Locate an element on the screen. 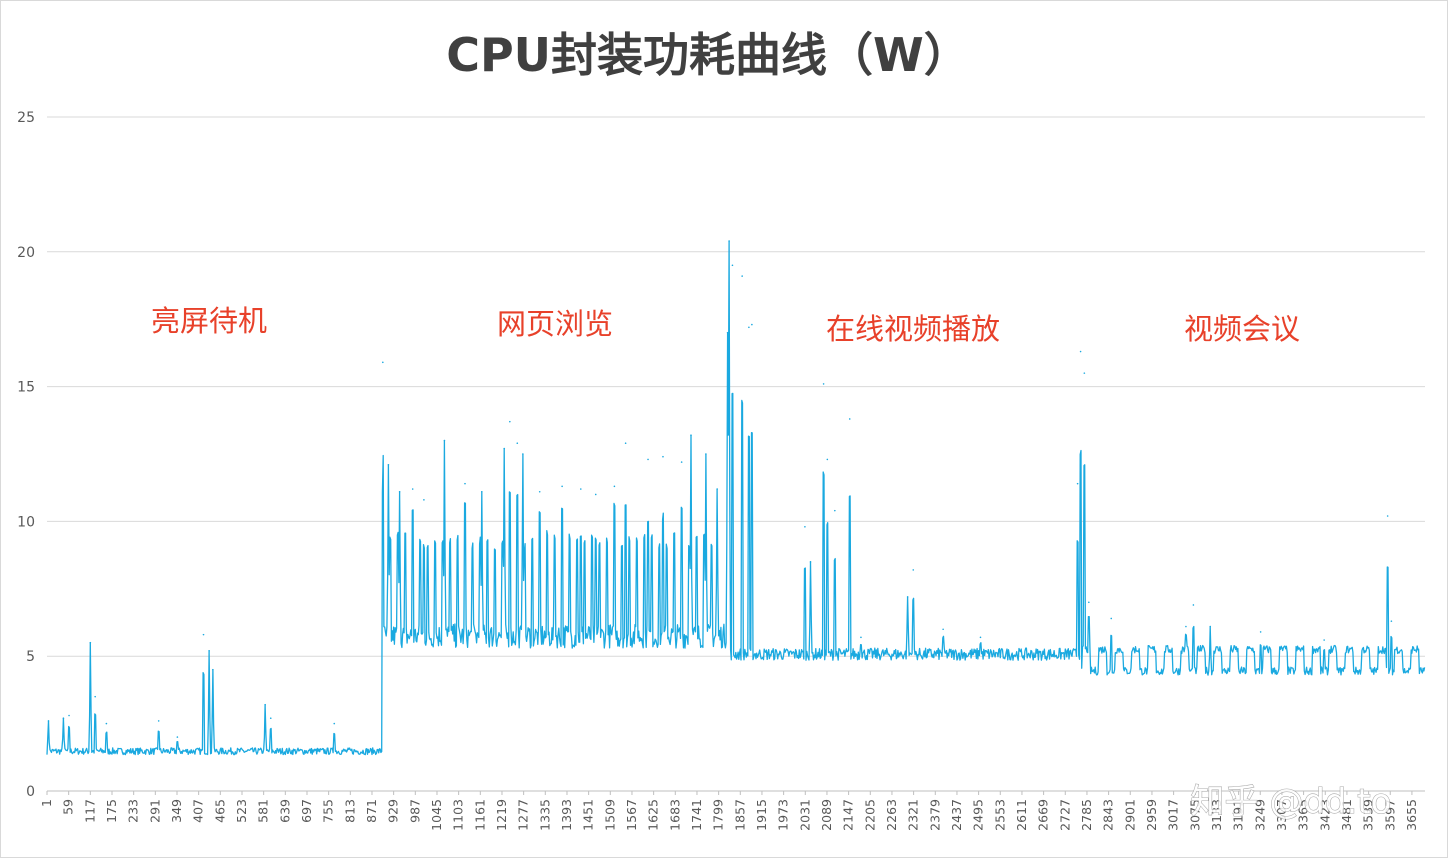 This screenshot has height=858, width=1448. watermark: 知乎 @dd.to is located at coordinates (1291, 802).